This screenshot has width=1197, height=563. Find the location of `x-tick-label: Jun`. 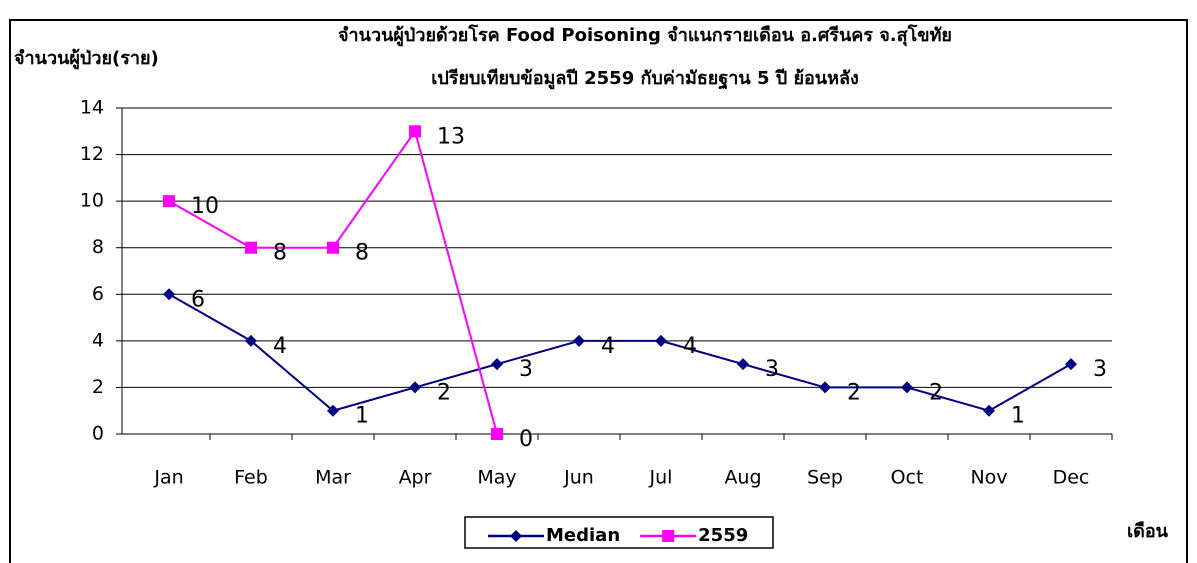

x-tick-label: Jun is located at coordinates (578, 478).